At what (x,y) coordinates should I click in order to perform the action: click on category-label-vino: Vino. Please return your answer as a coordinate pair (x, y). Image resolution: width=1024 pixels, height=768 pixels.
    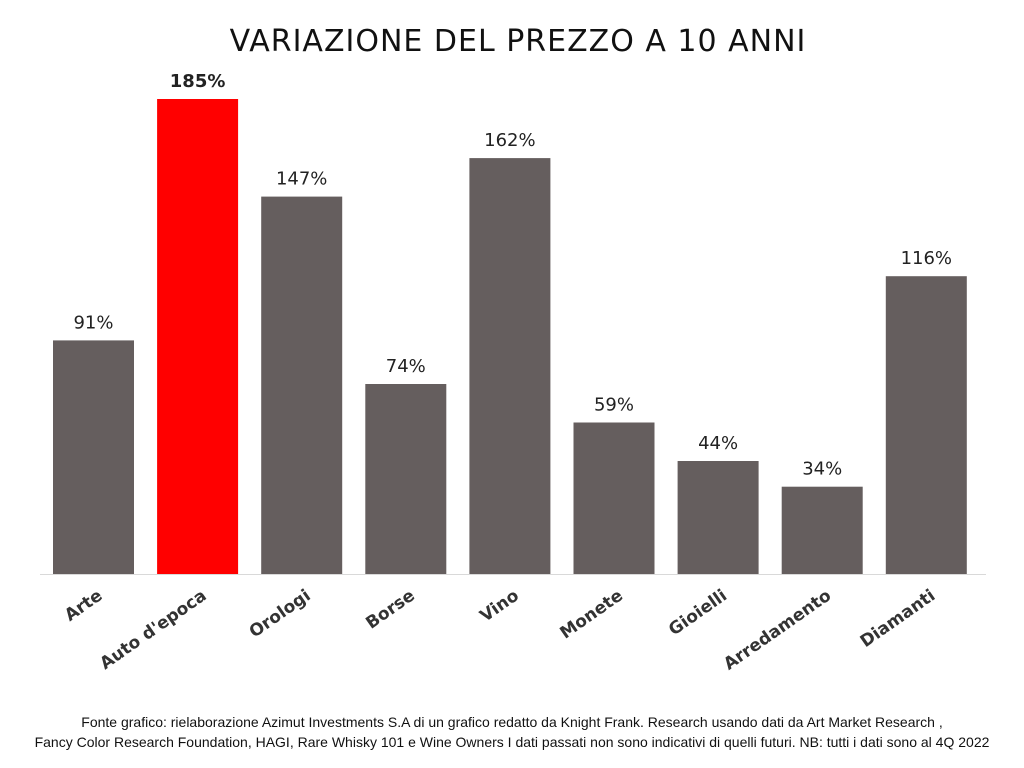
    Looking at the image, I should click on (500, 606).